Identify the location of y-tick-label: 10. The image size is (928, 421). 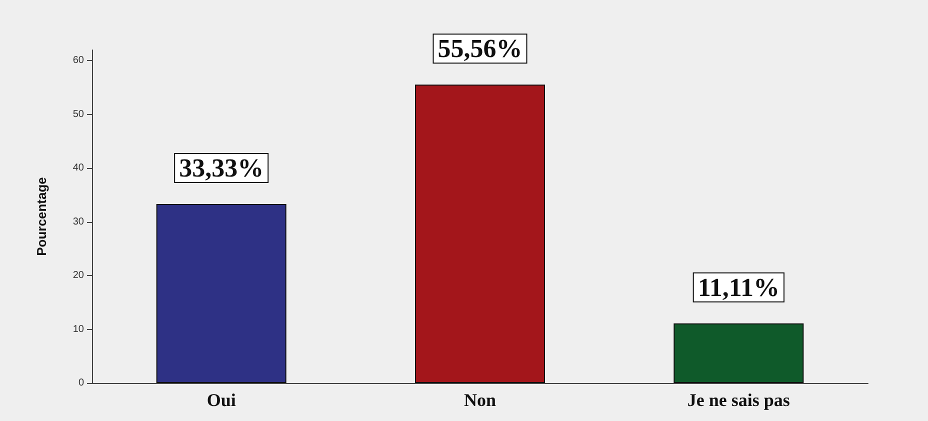
(78, 329).